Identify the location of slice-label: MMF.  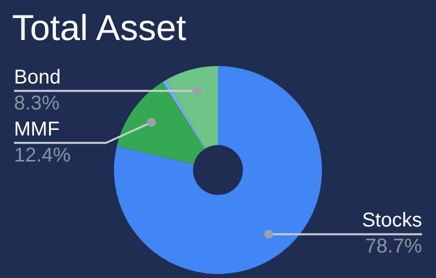
(37, 129).